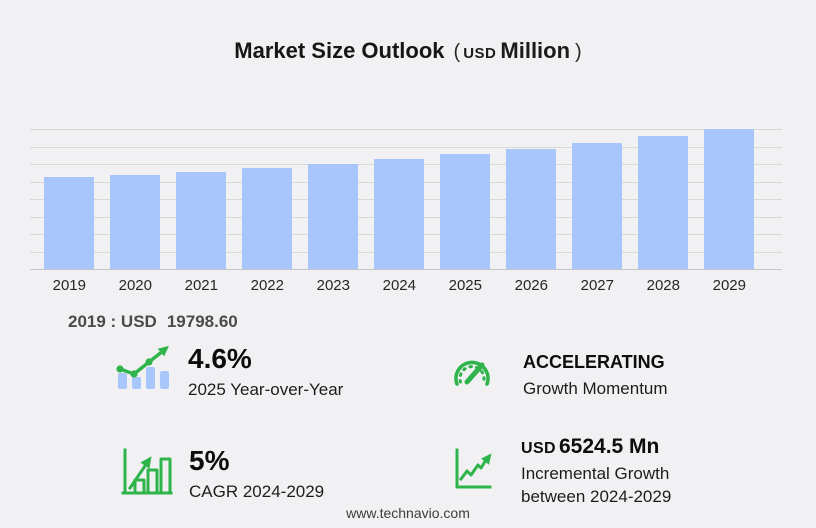  Describe the element at coordinates (480, 53) in the screenshot. I see `title-unit-prefix: USD` at that location.